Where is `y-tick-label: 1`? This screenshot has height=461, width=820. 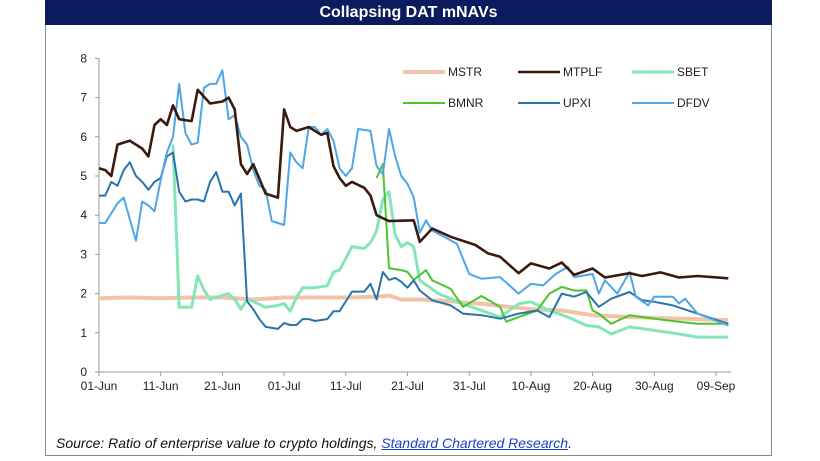
y-tick-label: 1 is located at coordinates (83, 333).